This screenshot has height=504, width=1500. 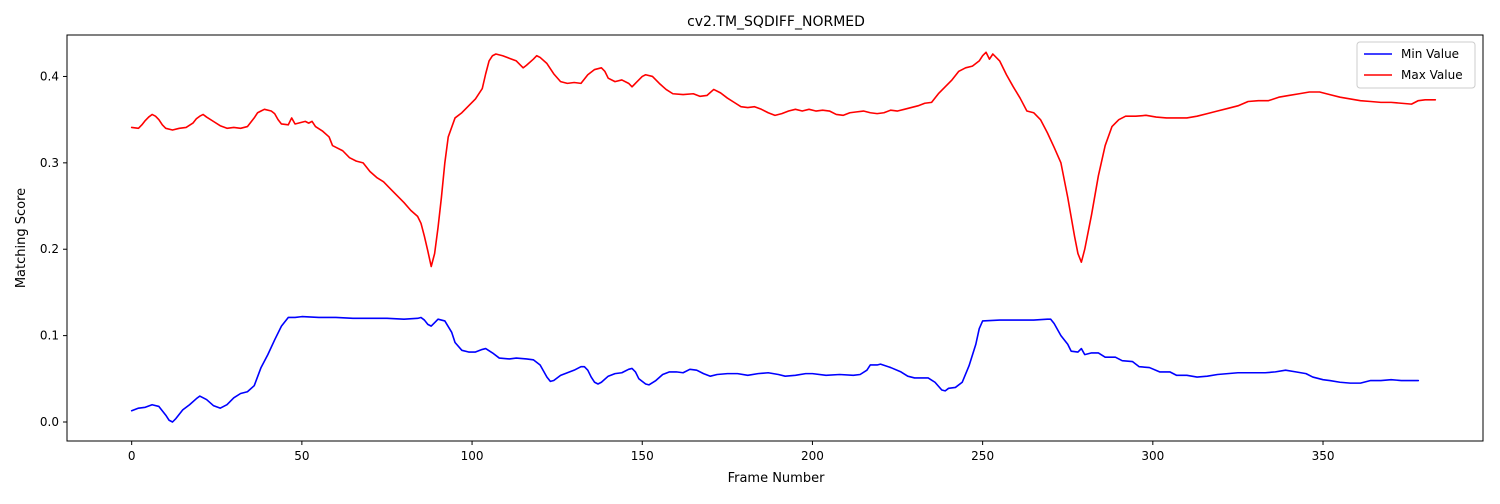 I want to click on x-tick-label: 0, so click(x=132, y=456).